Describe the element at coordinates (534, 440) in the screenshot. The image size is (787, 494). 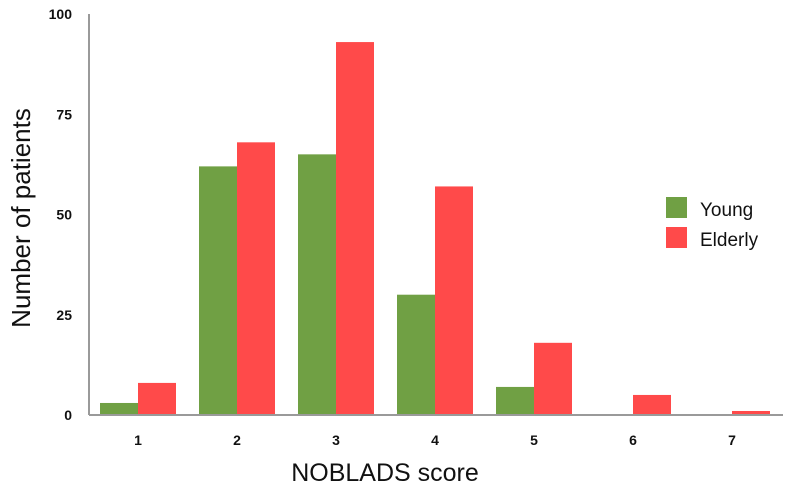
I see `x-tick-label-5: 5` at that location.